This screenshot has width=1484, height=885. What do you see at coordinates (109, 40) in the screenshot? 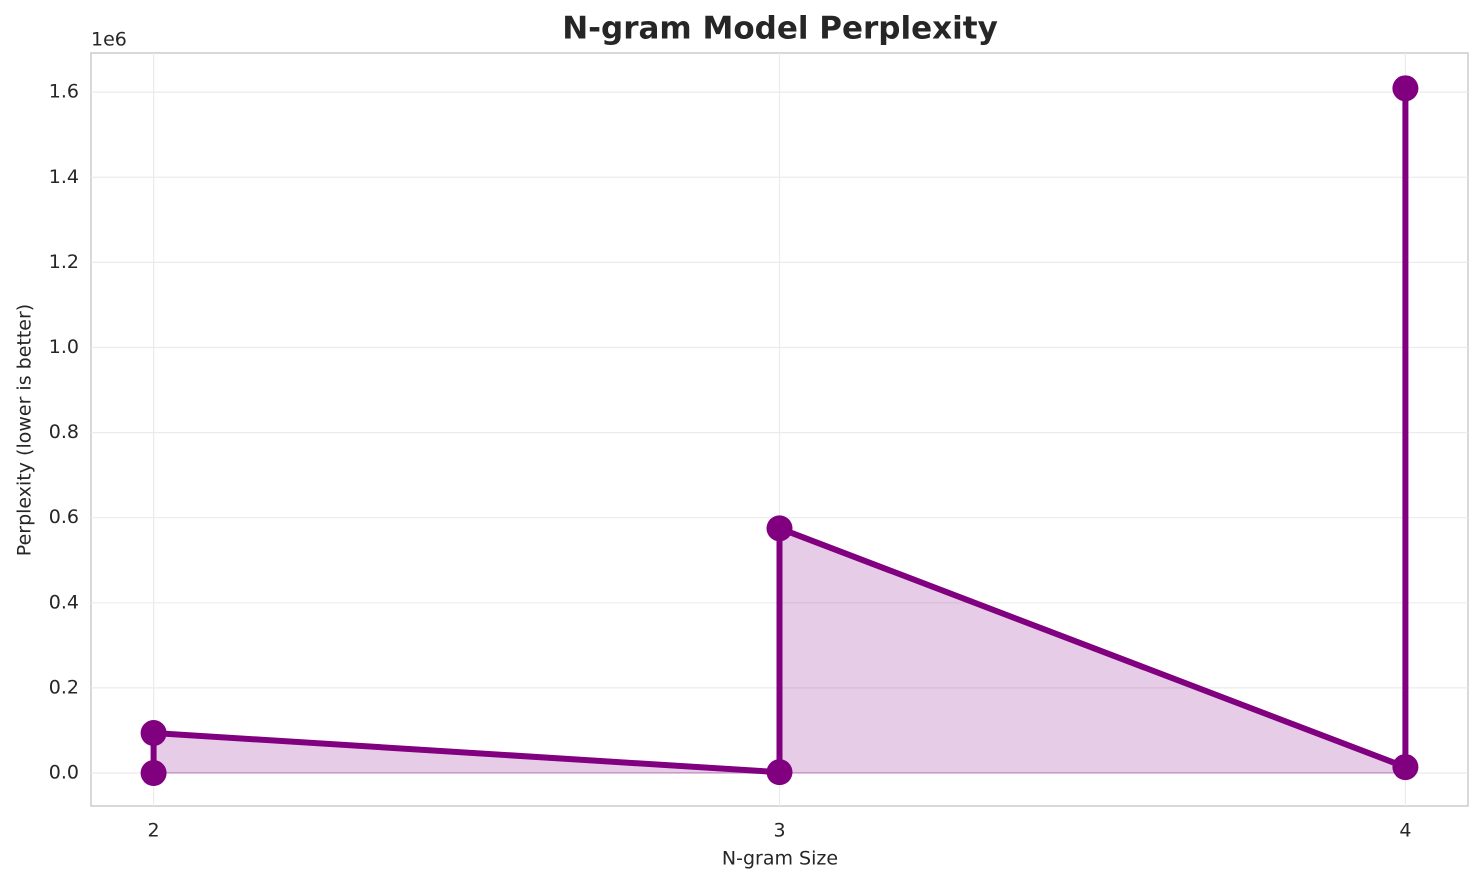
I see `y-offset-label: 1e6` at bounding box center [109, 40].